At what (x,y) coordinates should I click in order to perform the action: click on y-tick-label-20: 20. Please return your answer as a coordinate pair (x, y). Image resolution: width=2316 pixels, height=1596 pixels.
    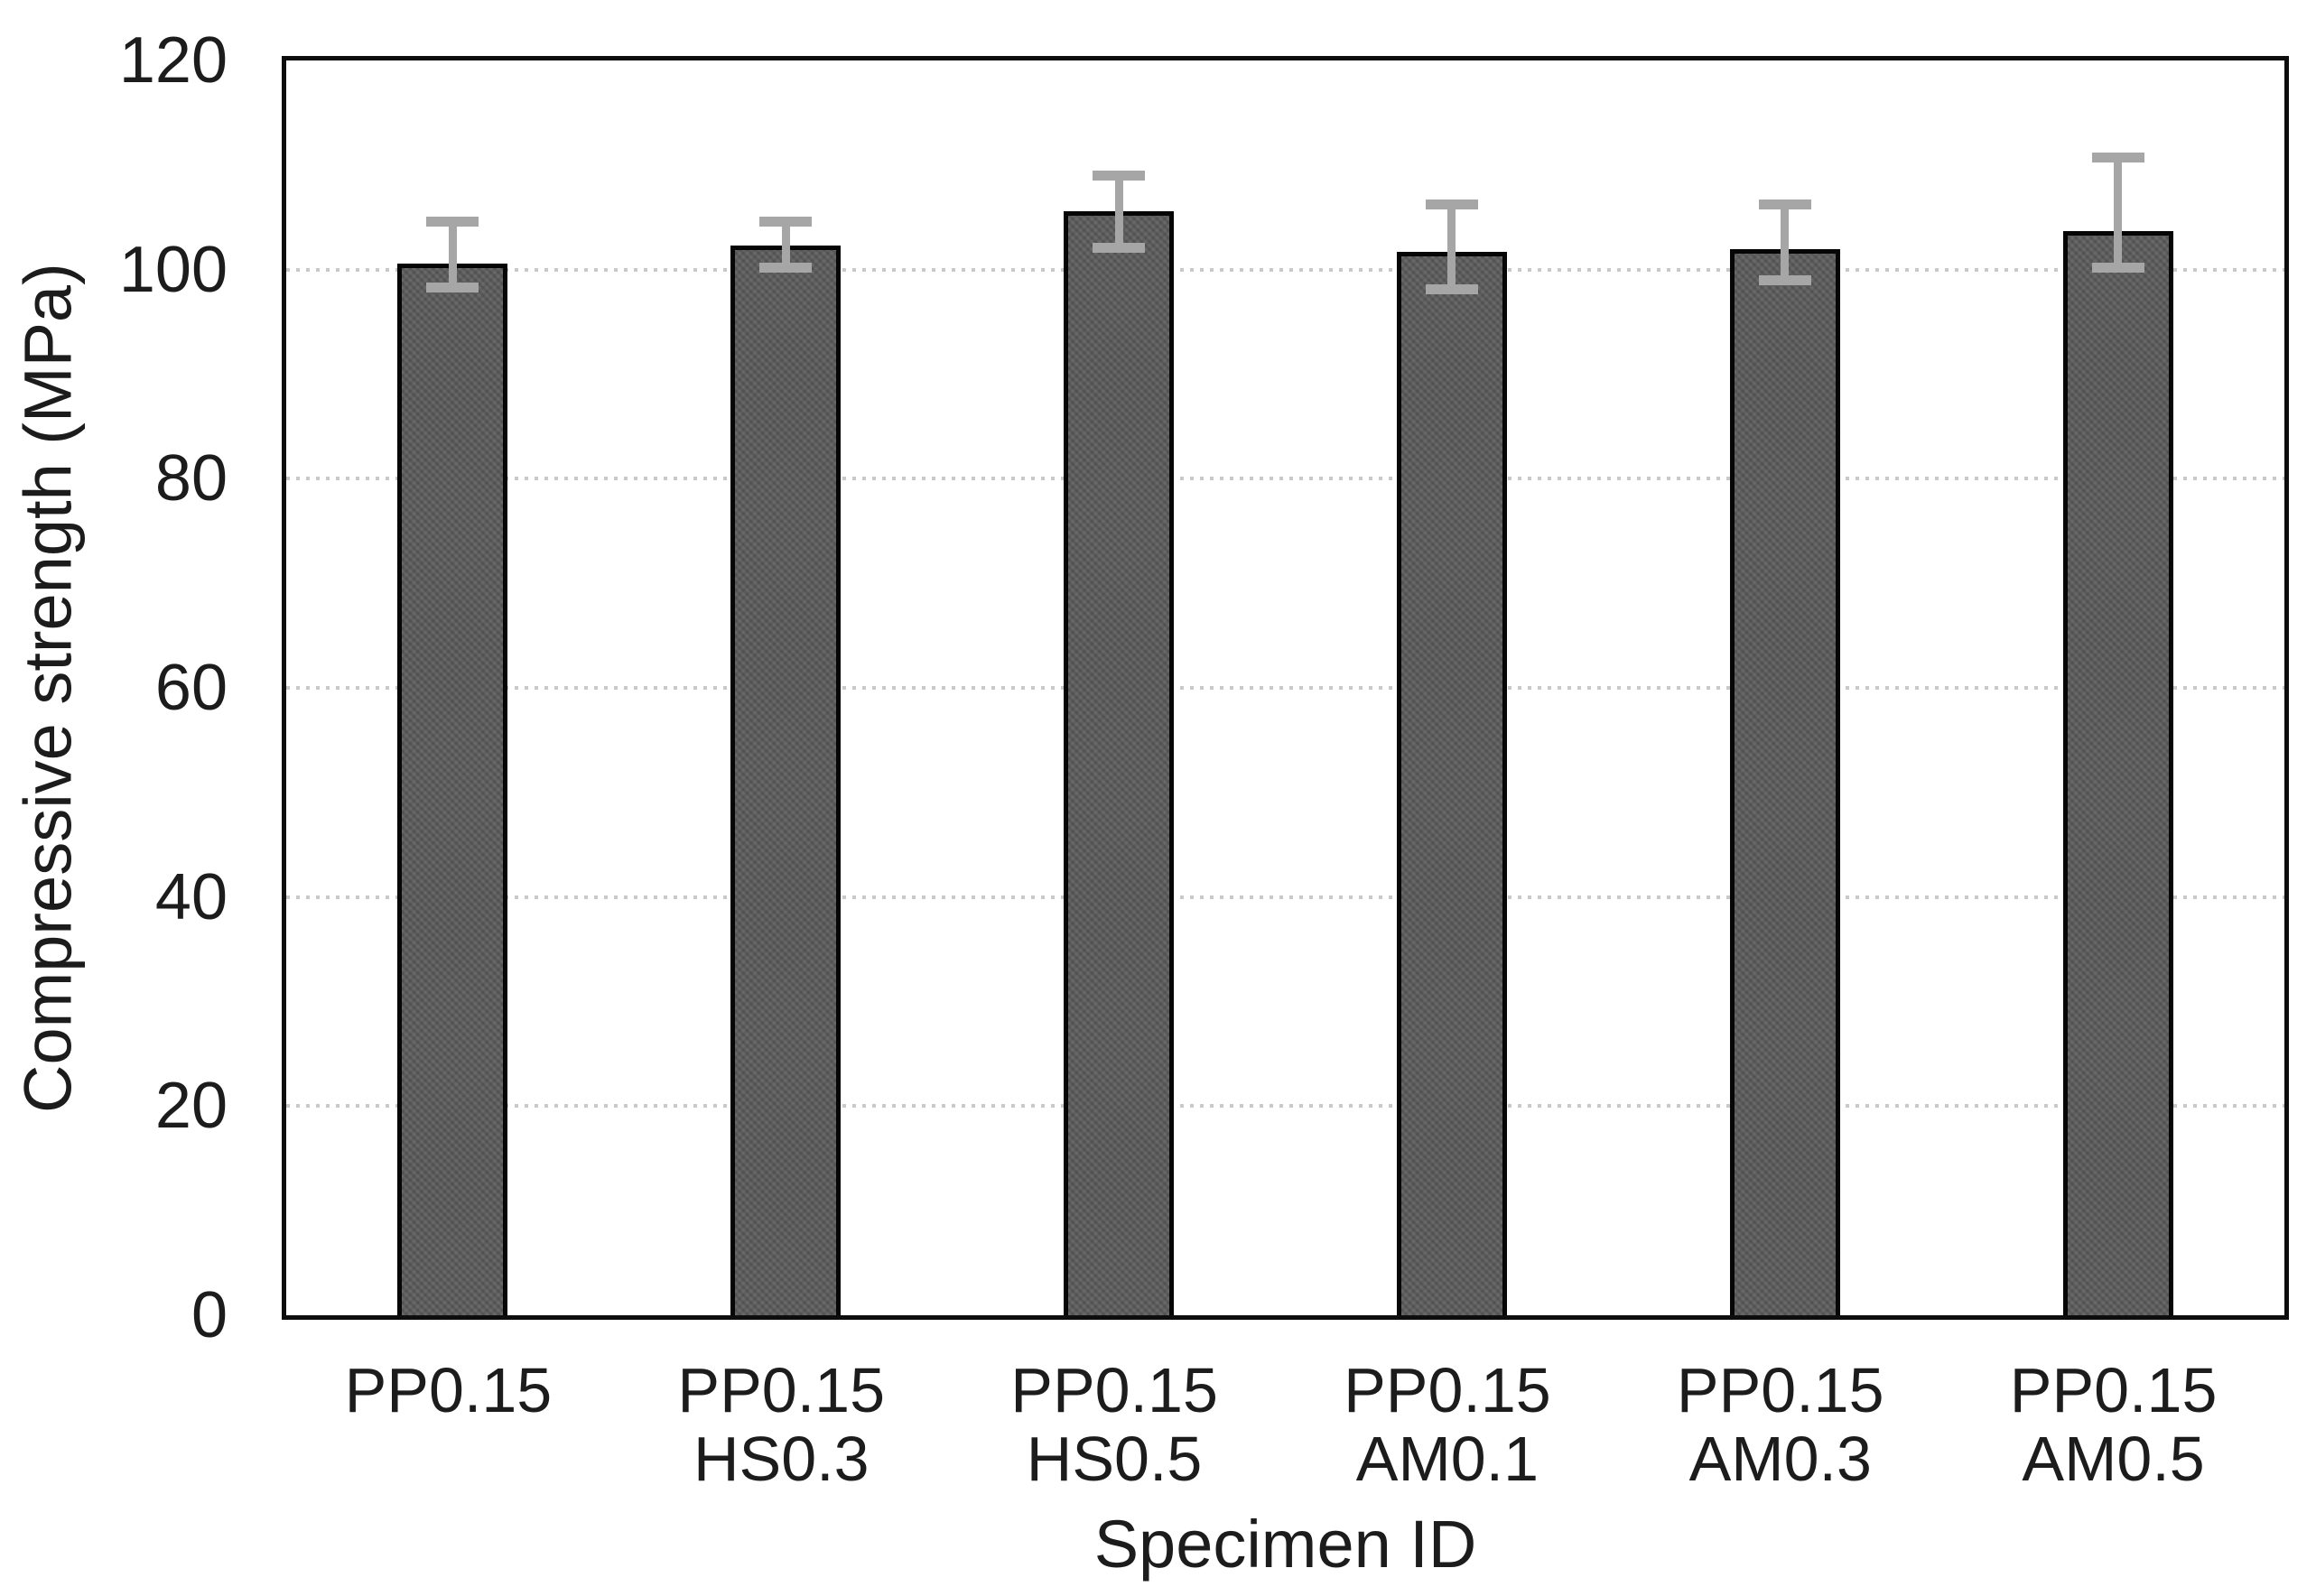
    Looking at the image, I should click on (191, 1106).